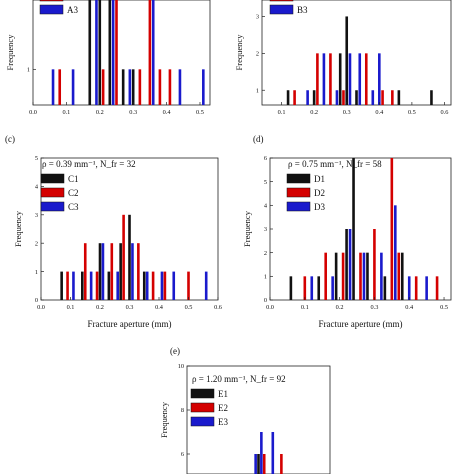 The image size is (474, 474). What do you see at coordinates (175, 351) in the screenshot?
I see `panel-tag: (e)` at bounding box center [175, 351].